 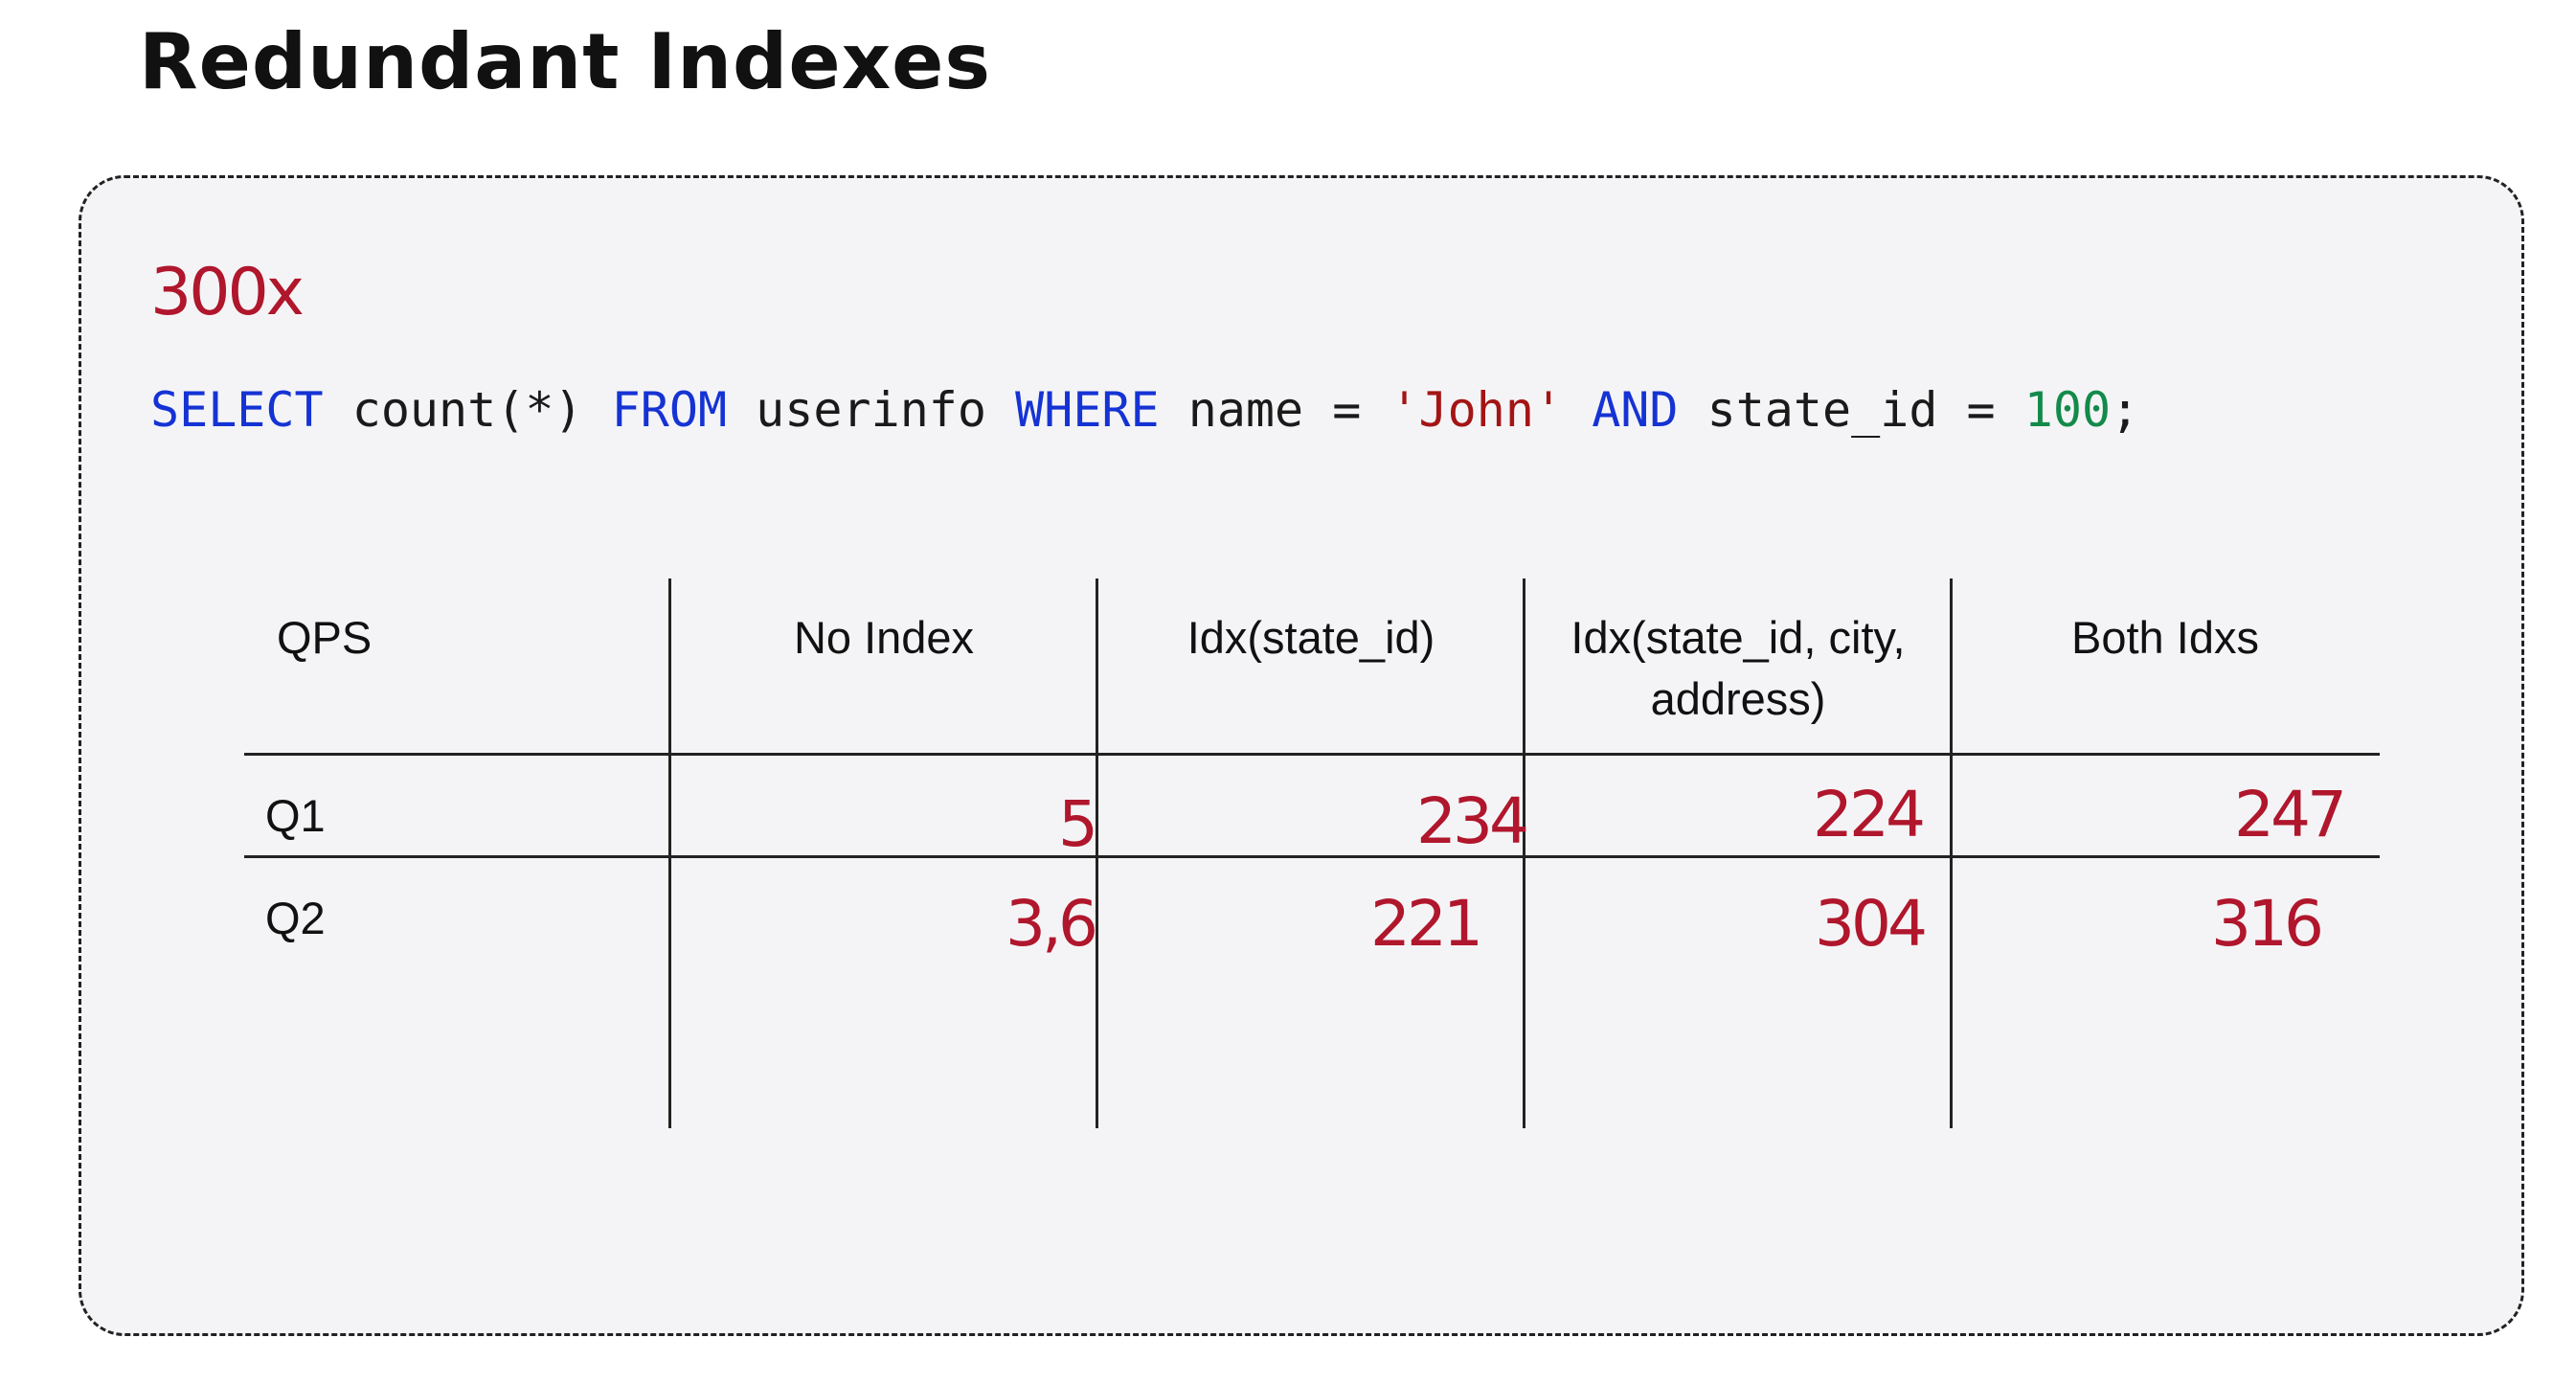 What do you see at coordinates (295, 918) in the screenshot?
I see `row-label-q2: Q2` at bounding box center [295, 918].